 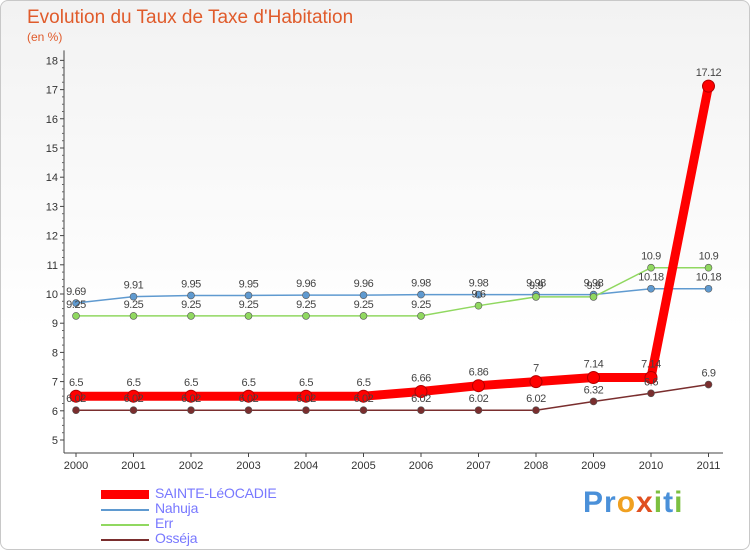 I want to click on x-tick-label: 2010, so click(x=651, y=466).